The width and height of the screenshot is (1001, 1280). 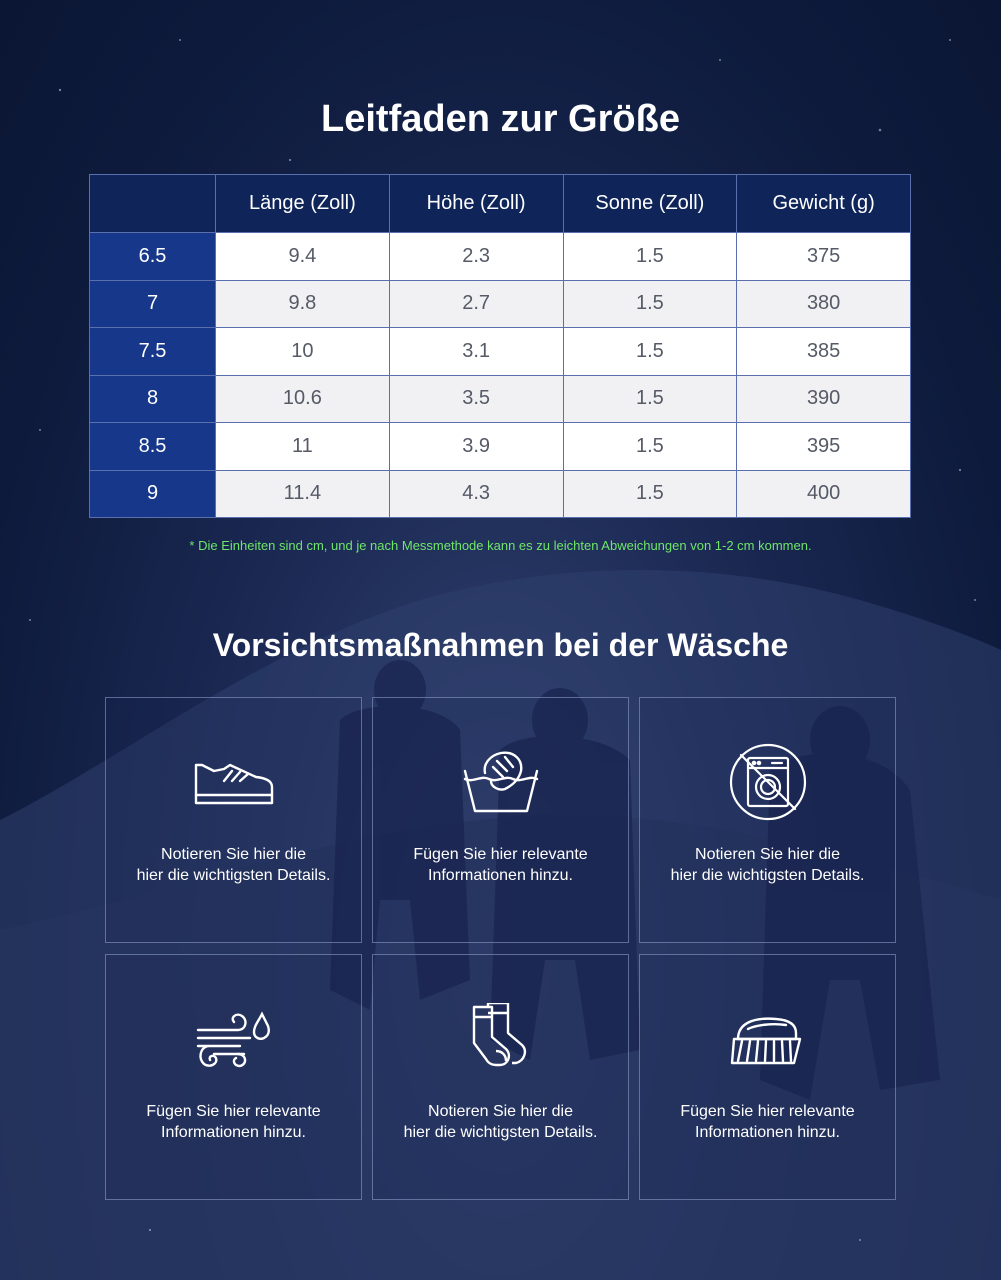 I want to click on column-header-weight: Gewicht (g), so click(x=823, y=203).